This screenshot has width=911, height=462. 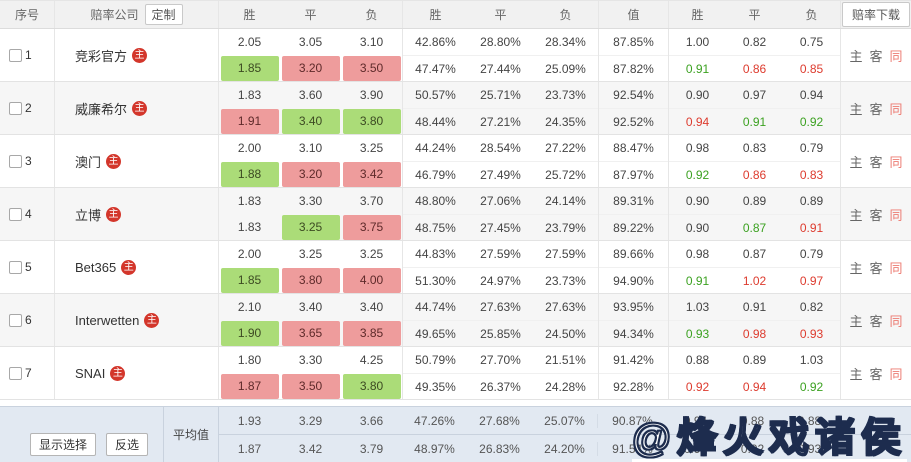 What do you see at coordinates (811, 15) in the screenshot?
I see `header-kelly-lose: 负` at bounding box center [811, 15].